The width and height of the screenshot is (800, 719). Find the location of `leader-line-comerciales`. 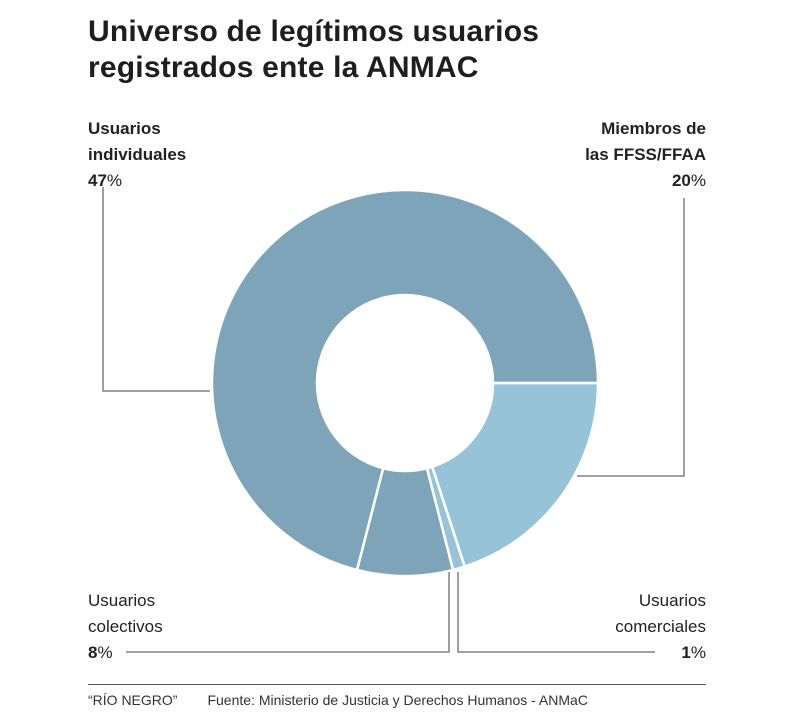

leader-line-comerciales is located at coordinates (556, 612).